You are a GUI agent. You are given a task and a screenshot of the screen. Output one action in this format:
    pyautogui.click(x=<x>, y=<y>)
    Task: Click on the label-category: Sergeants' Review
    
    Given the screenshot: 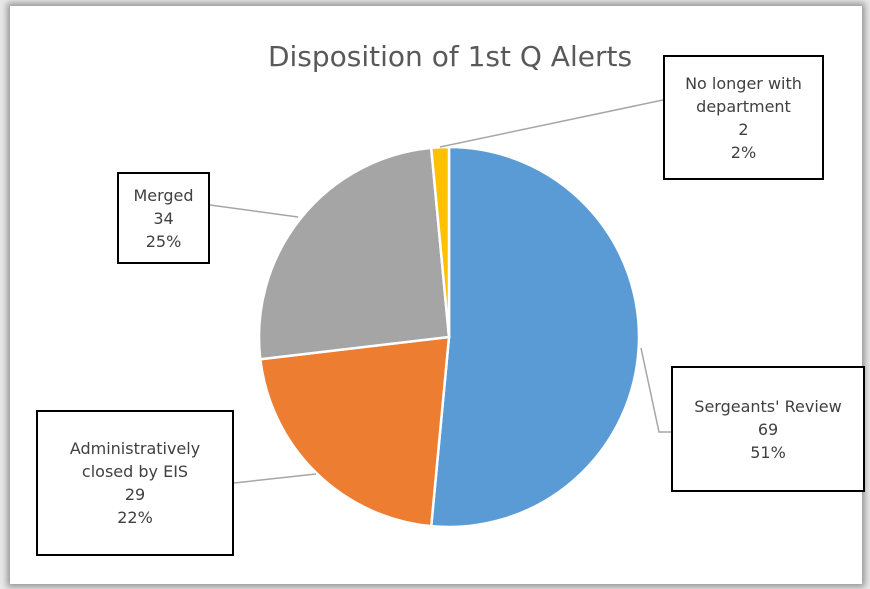 What is the action you would take?
    pyautogui.click(x=768, y=406)
    